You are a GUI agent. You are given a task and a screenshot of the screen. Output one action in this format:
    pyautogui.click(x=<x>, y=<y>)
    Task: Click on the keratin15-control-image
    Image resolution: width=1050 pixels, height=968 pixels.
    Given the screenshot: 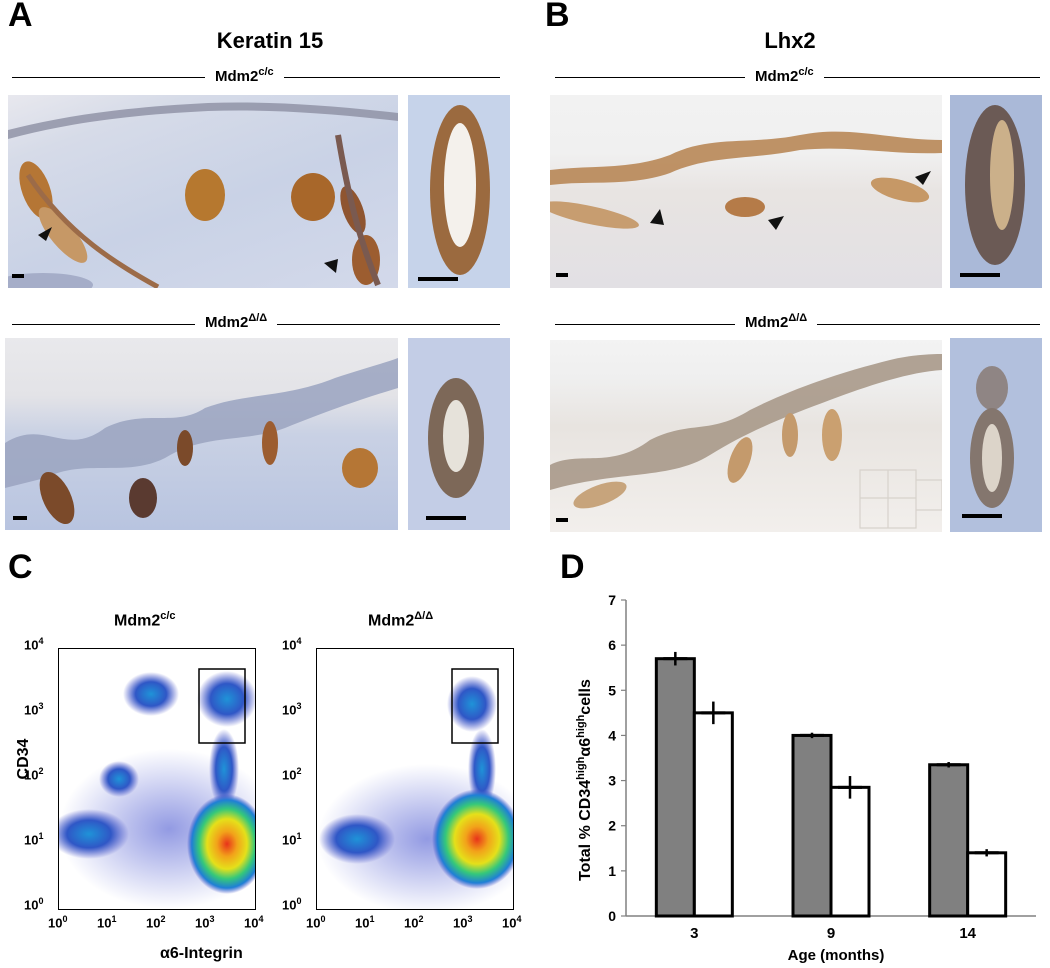 What is the action you would take?
    pyautogui.click(x=203, y=191)
    